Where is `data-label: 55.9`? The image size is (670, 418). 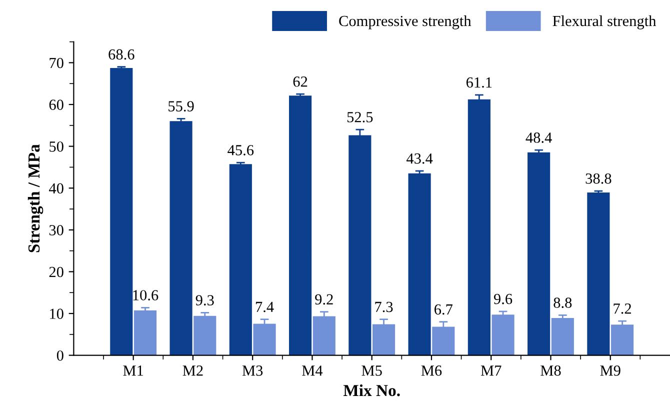
data-label: 55.9 is located at coordinates (181, 106).